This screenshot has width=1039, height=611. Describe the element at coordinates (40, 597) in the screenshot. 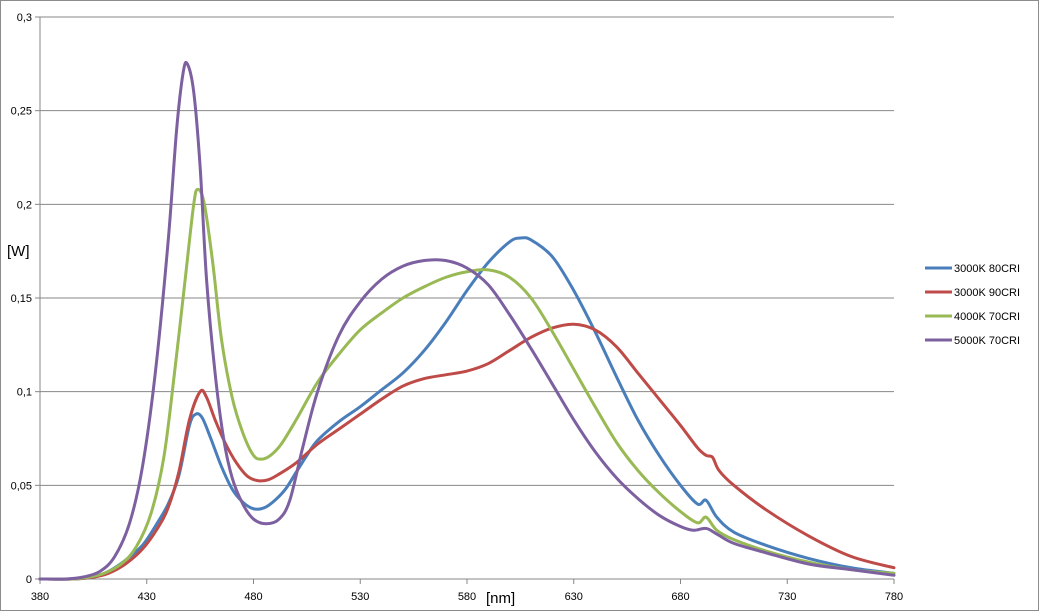

I see `x-tick-label: 380` at that location.